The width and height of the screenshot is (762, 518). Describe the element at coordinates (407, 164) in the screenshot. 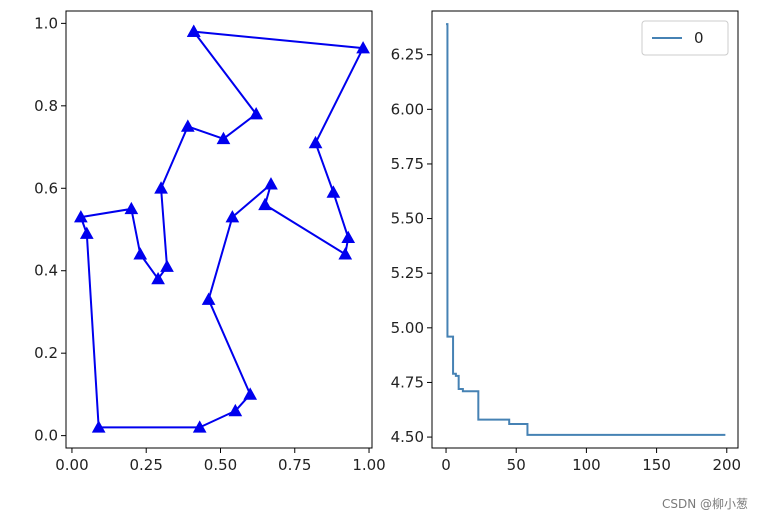

I see `y-tick-label: 5.75` at that location.